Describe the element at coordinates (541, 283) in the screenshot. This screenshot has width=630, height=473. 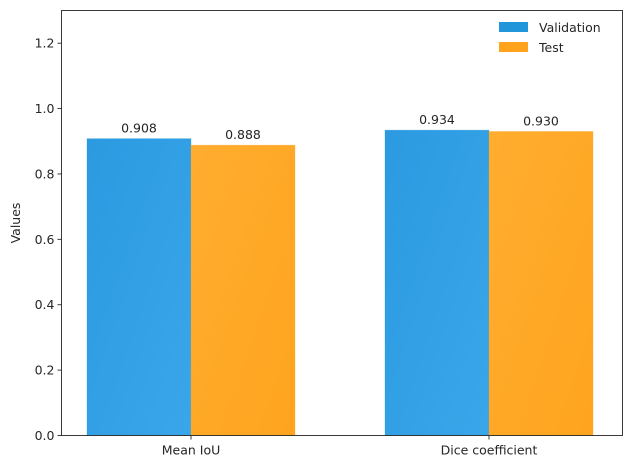
I see `bar-test-dice-coefficient` at that location.